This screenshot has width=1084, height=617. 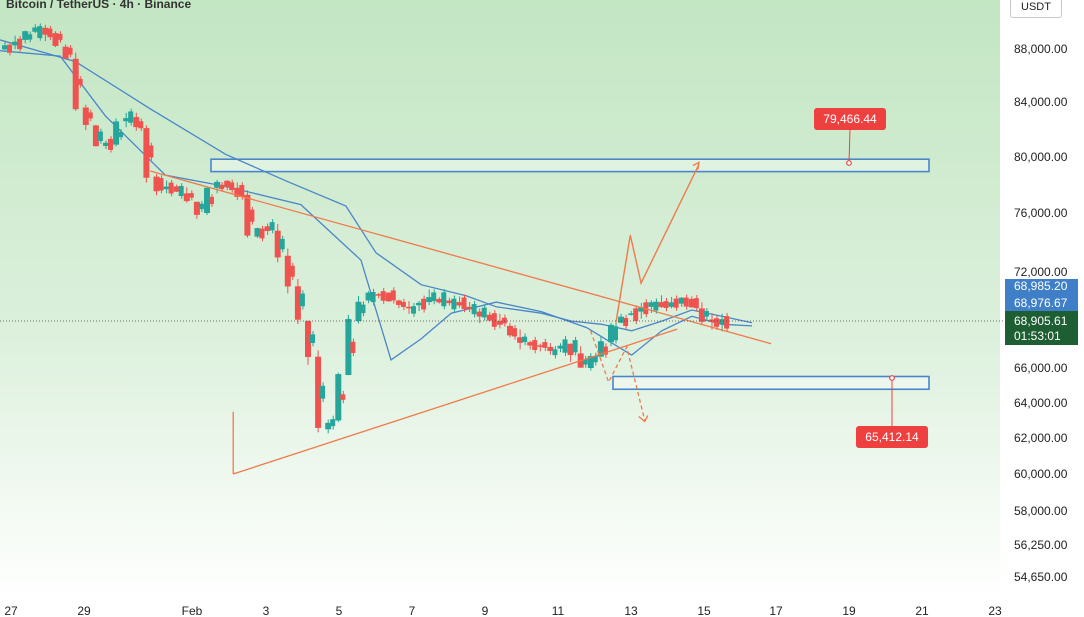 What do you see at coordinates (1041, 157) in the screenshot?
I see `y-tick-label: 80,000.00` at bounding box center [1041, 157].